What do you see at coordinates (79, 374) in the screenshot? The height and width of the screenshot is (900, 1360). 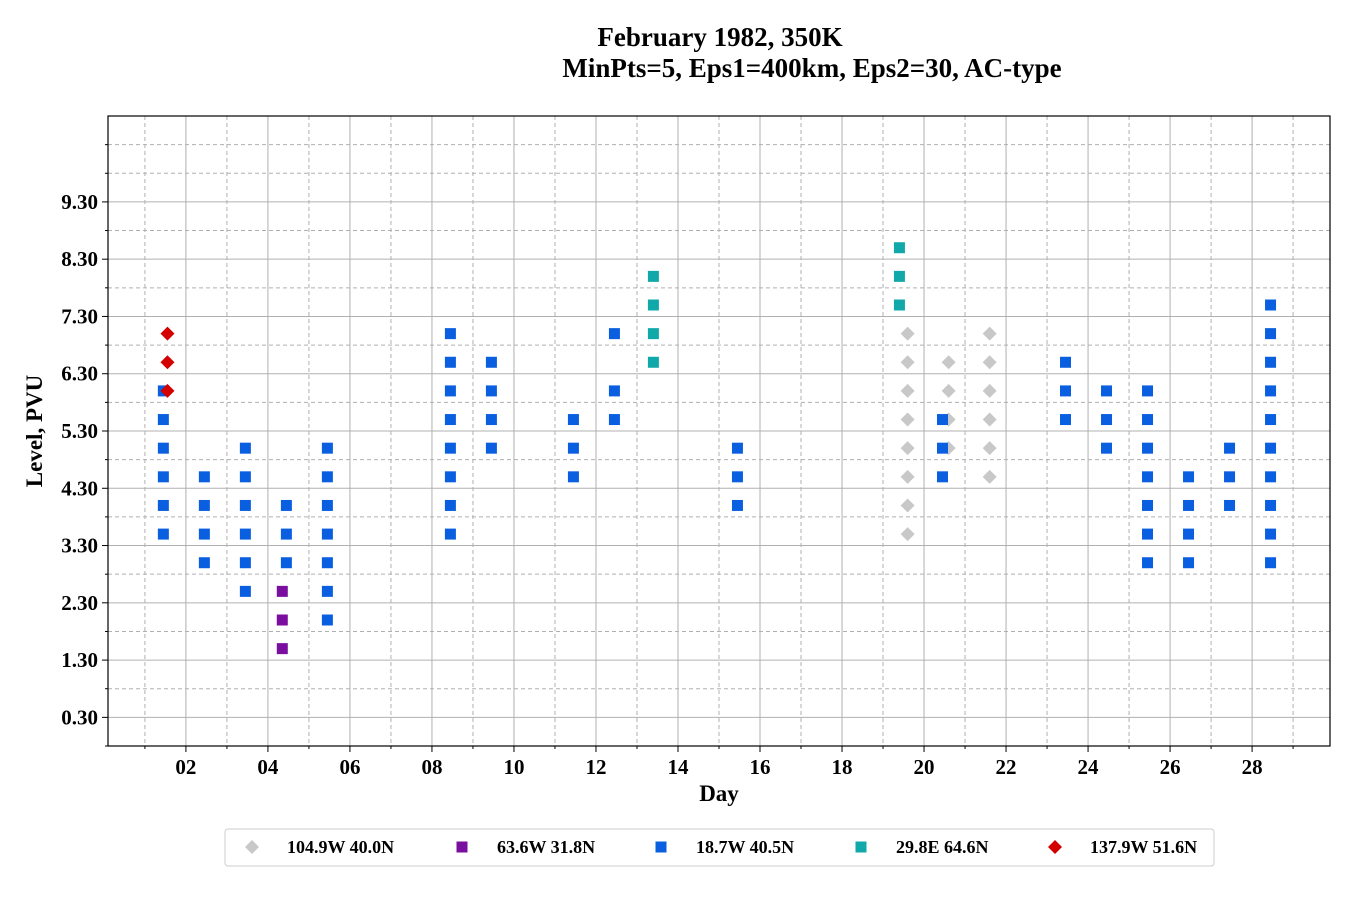 I see `y-tick-label: 6.30` at bounding box center [79, 374].